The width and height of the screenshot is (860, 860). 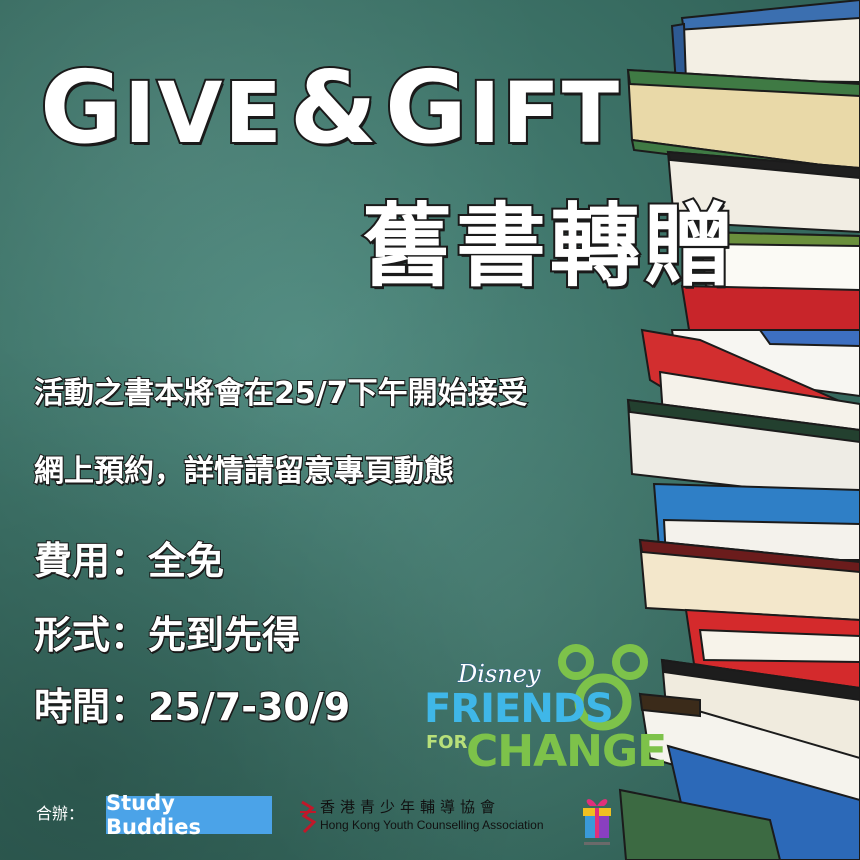 What do you see at coordinates (519, 709) in the screenshot?
I see `friends-wordmark: FRIENDS` at bounding box center [519, 709].